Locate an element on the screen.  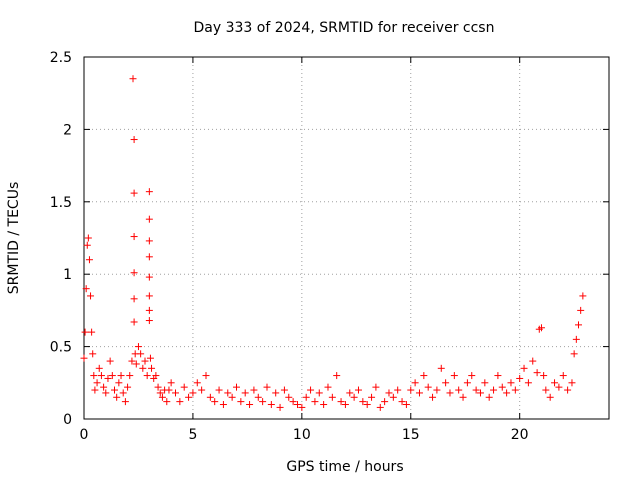
x-tick-labels: 0 5 10 15 20 is located at coordinates (304, 435).